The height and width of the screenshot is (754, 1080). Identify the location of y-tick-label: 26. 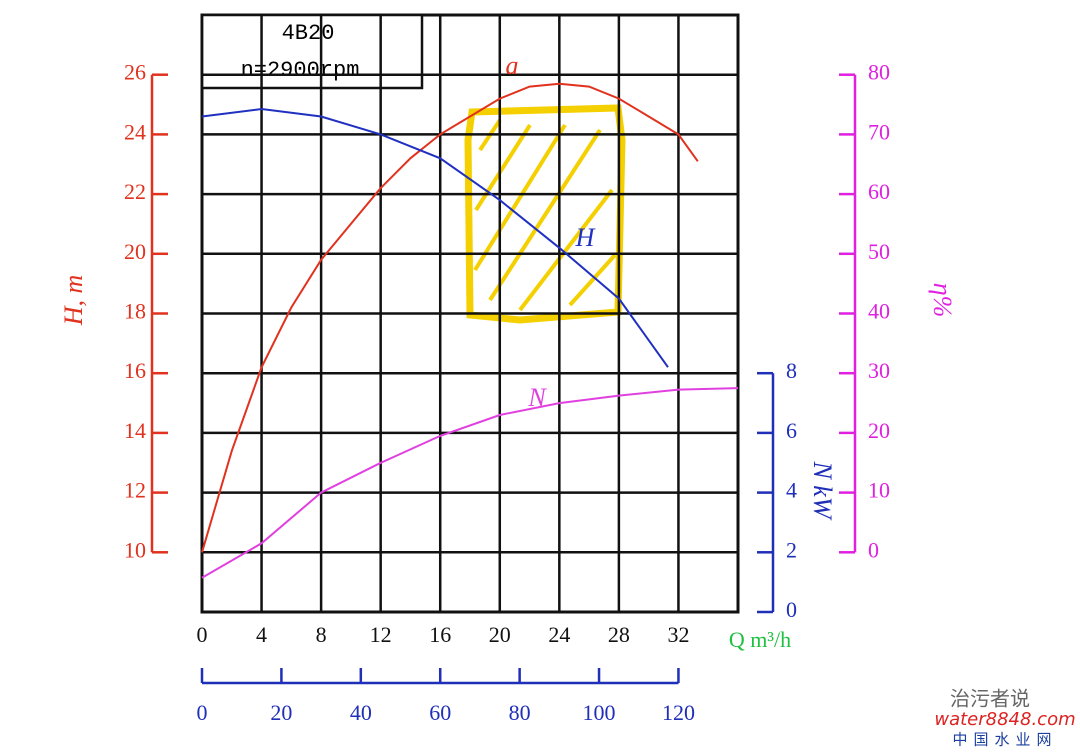
(135, 72).